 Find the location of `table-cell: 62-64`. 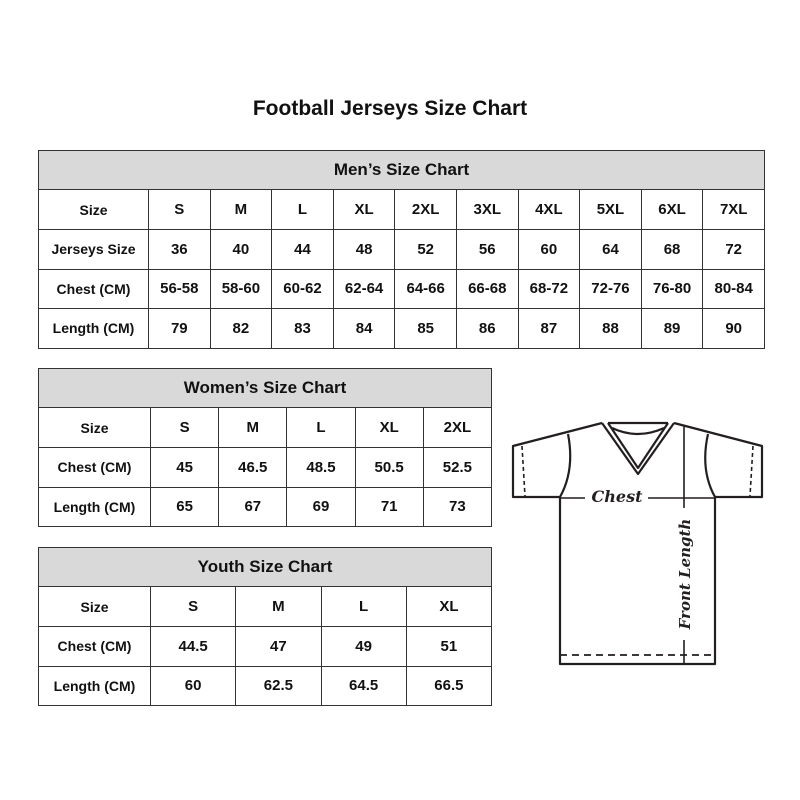

table-cell: 62-64 is located at coordinates (364, 288).